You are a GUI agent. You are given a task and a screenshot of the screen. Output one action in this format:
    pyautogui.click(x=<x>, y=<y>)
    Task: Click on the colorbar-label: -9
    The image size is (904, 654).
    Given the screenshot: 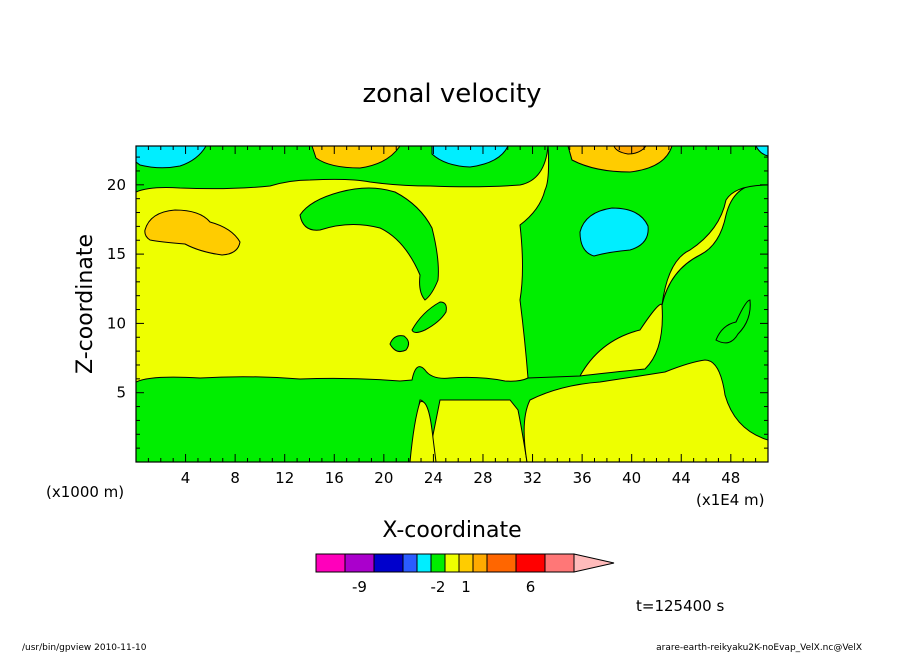 What is the action you would take?
    pyautogui.click(x=359, y=587)
    